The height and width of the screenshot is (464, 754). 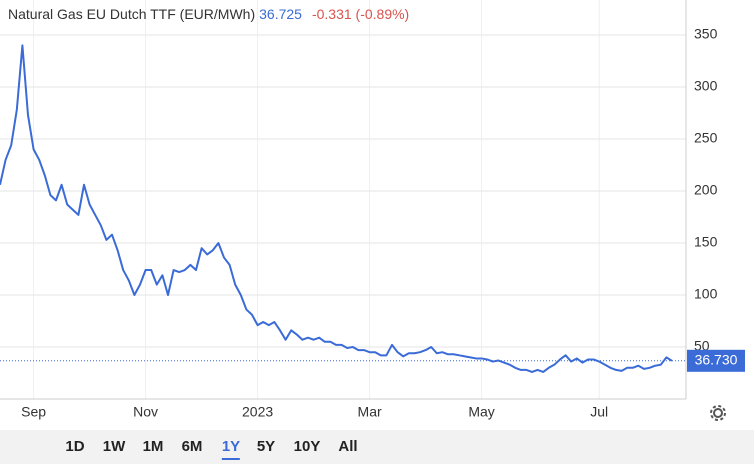 I want to click on range-button: 6M, so click(x=192, y=446).